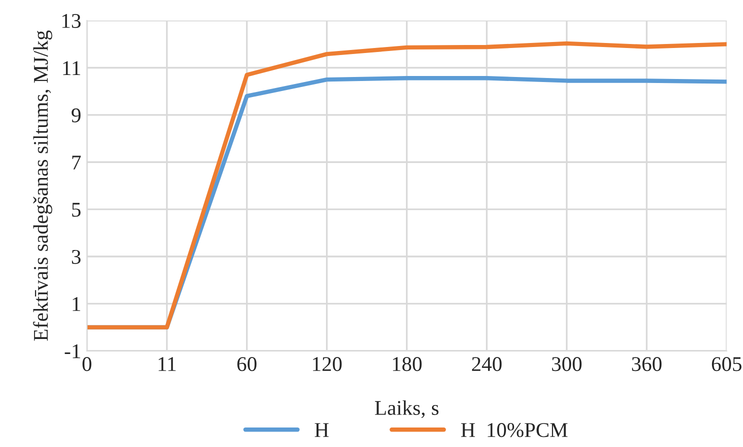 This screenshot has width=743, height=447. Describe the element at coordinates (72, 351) in the screenshot. I see `y-tick-label: -1` at that location.